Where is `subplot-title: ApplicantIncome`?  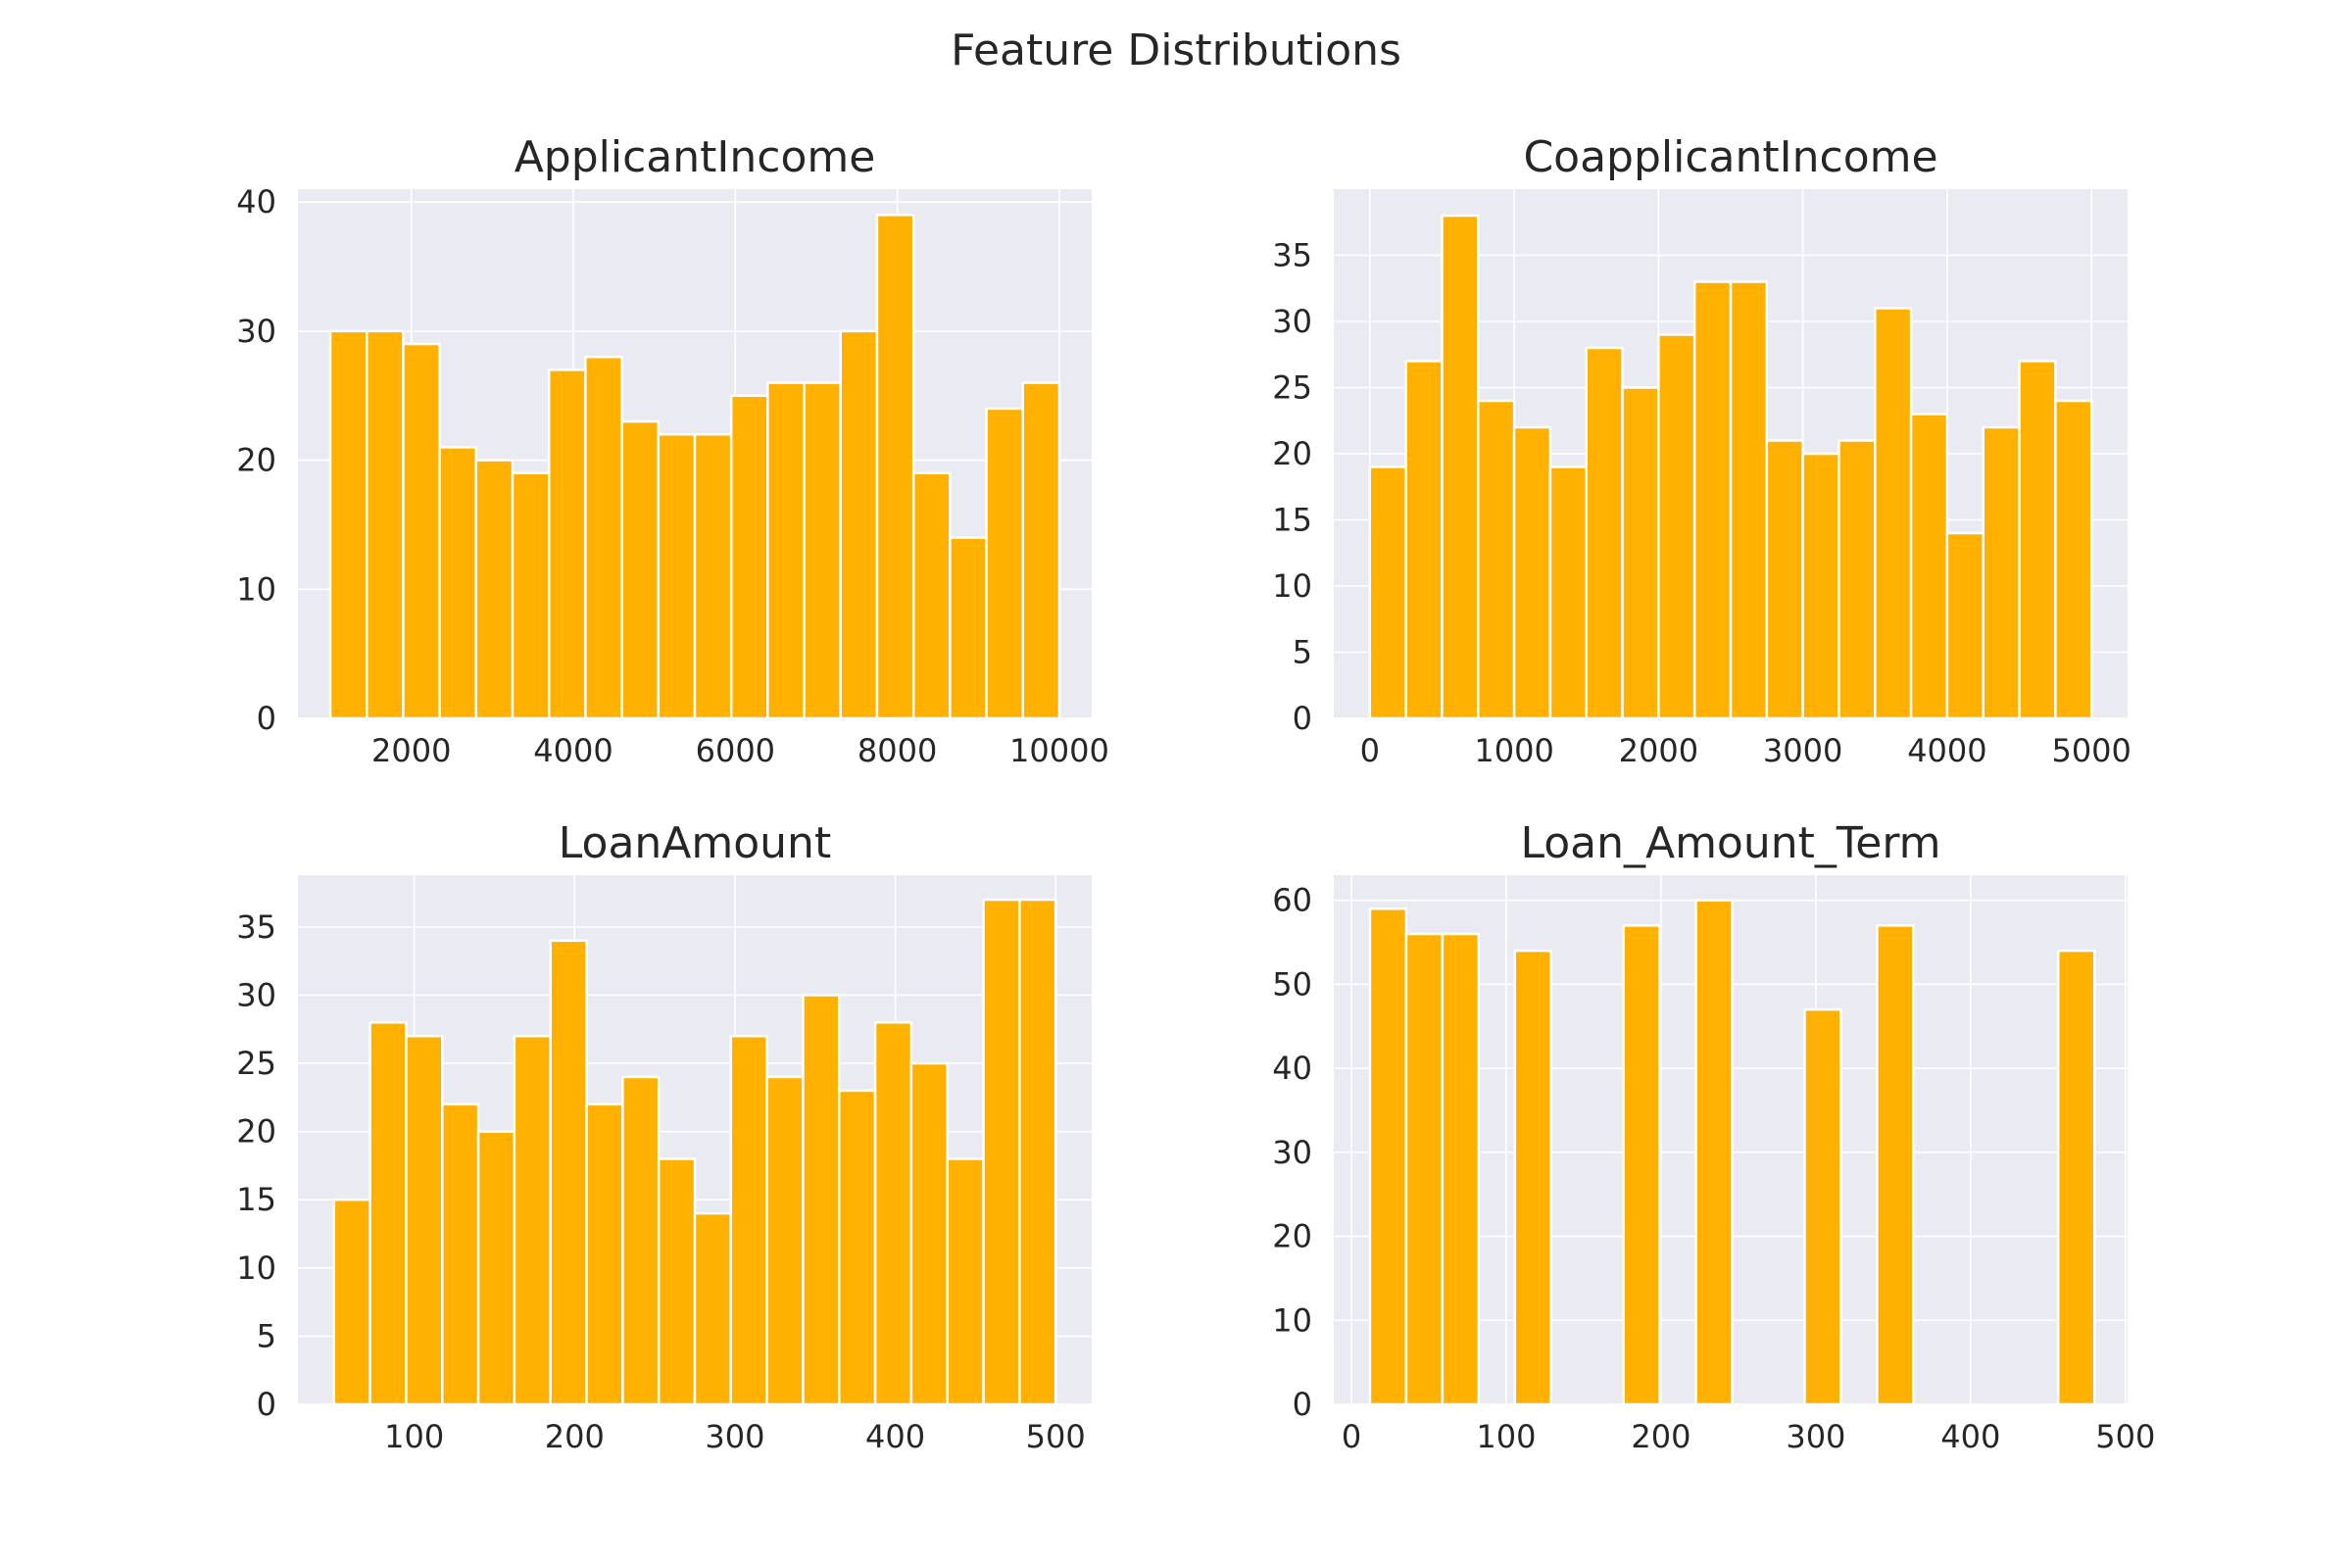
subplot-title: ApplicantIncome is located at coordinates (695, 157).